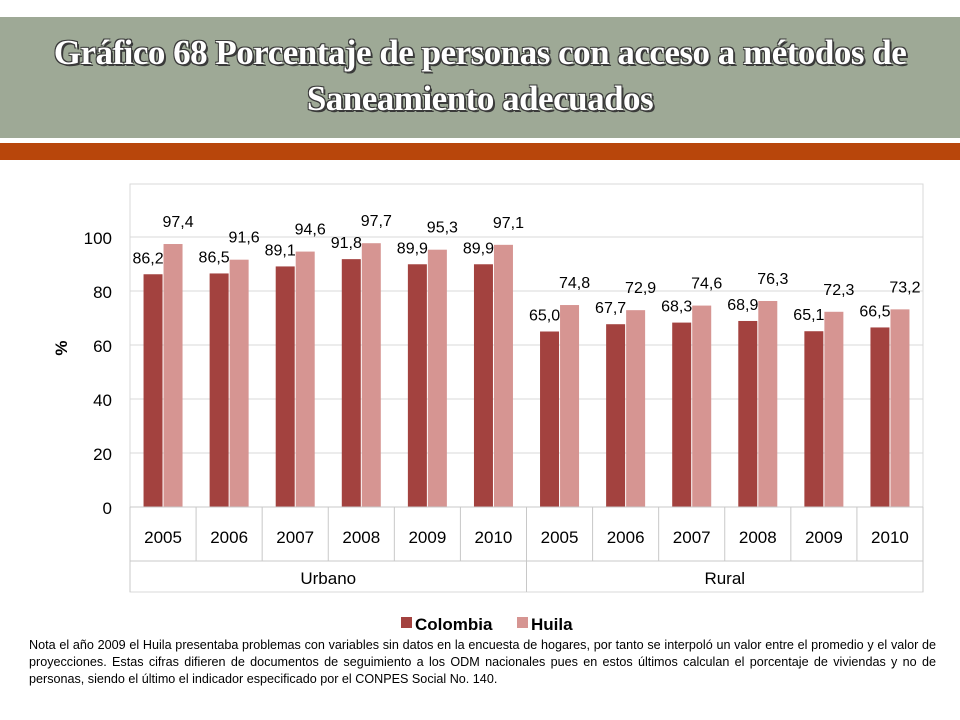  Describe the element at coordinates (442, 228) in the screenshot. I see `value-label: 95,3` at that location.